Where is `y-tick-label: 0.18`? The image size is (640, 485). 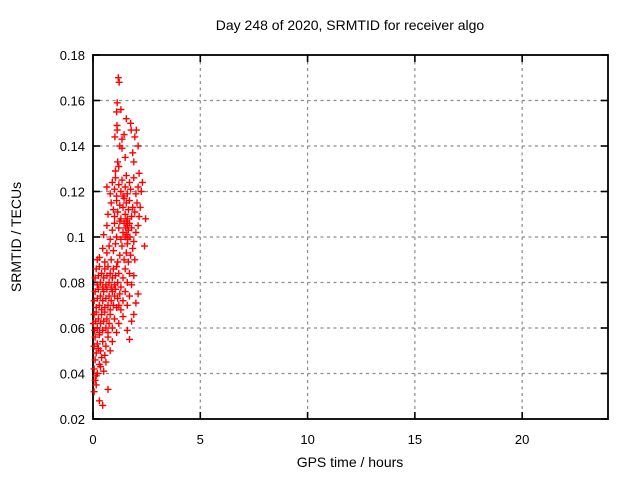 y-tick-label: 0.18 is located at coordinates (72, 55).